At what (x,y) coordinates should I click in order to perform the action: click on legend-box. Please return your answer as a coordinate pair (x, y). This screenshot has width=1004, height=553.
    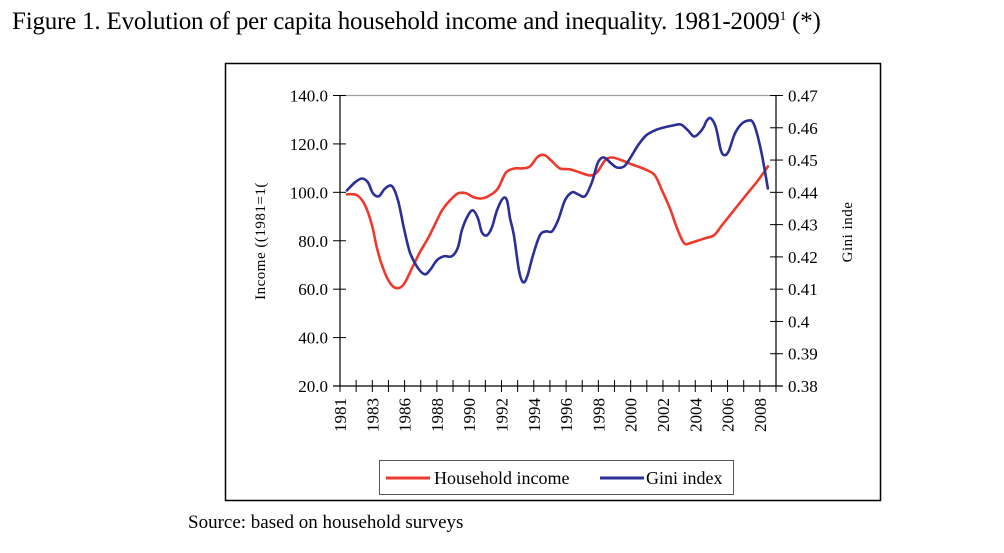
    Looking at the image, I should click on (556, 477).